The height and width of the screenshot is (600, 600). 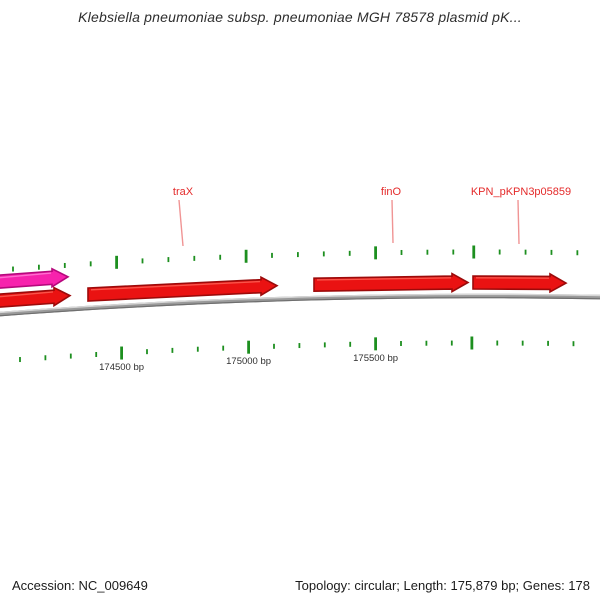 I want to click on plasmid-backbone-highlight, so click(x=300, y=303).